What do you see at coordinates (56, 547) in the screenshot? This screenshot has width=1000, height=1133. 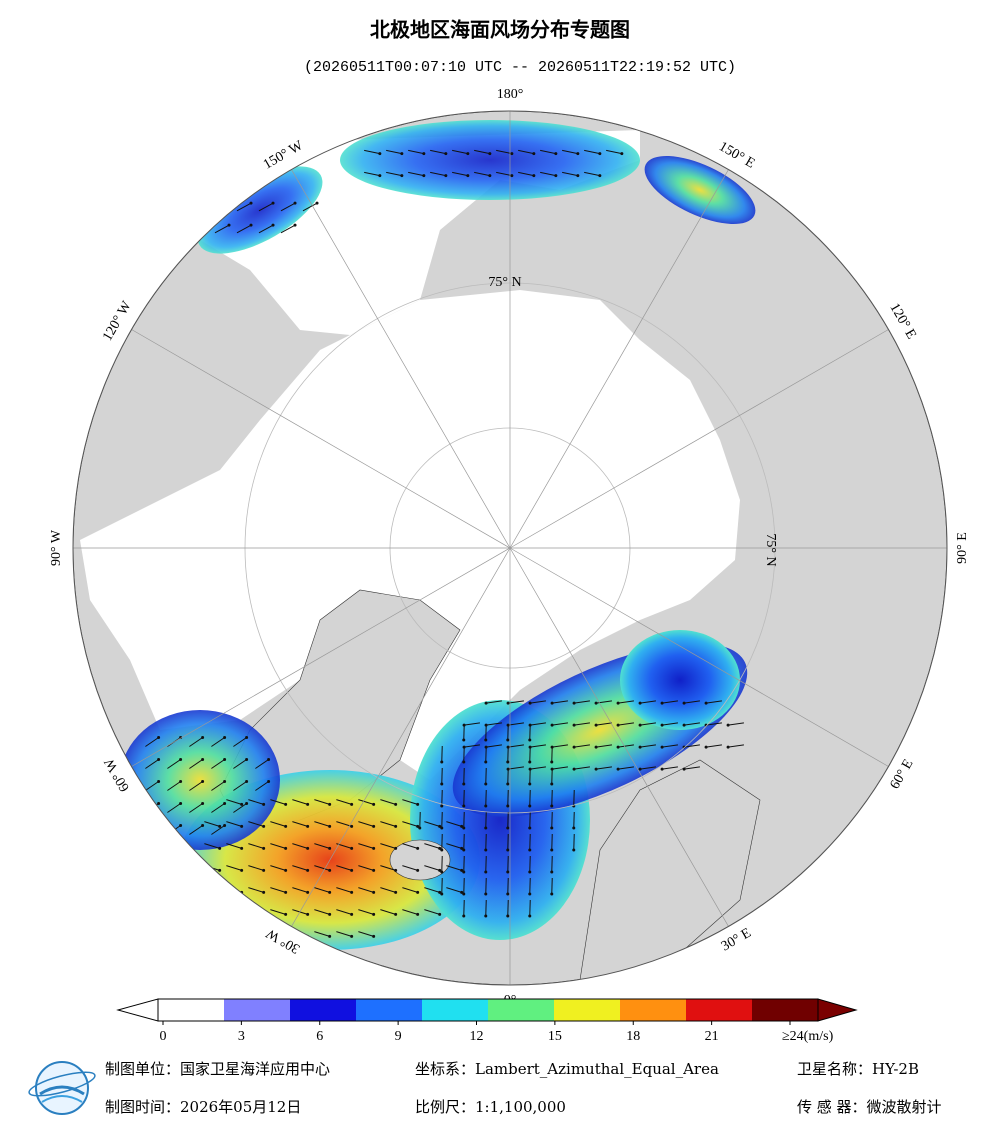 I see `longitude-label: 90° W` at bounding box center [56, 547].